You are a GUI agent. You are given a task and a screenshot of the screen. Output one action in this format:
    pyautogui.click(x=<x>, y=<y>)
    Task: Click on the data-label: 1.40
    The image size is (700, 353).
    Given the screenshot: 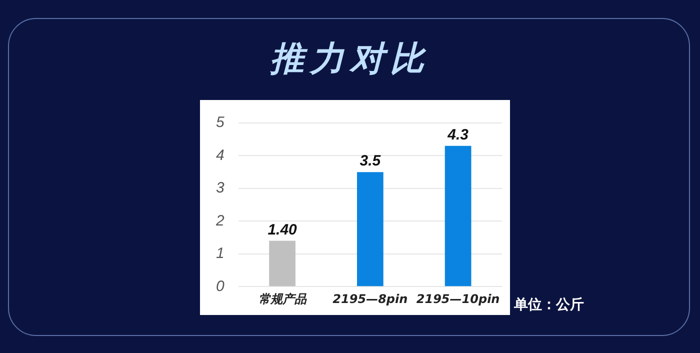 What is the action you would take?
    pyautogui.click(x=283, y=229)
    